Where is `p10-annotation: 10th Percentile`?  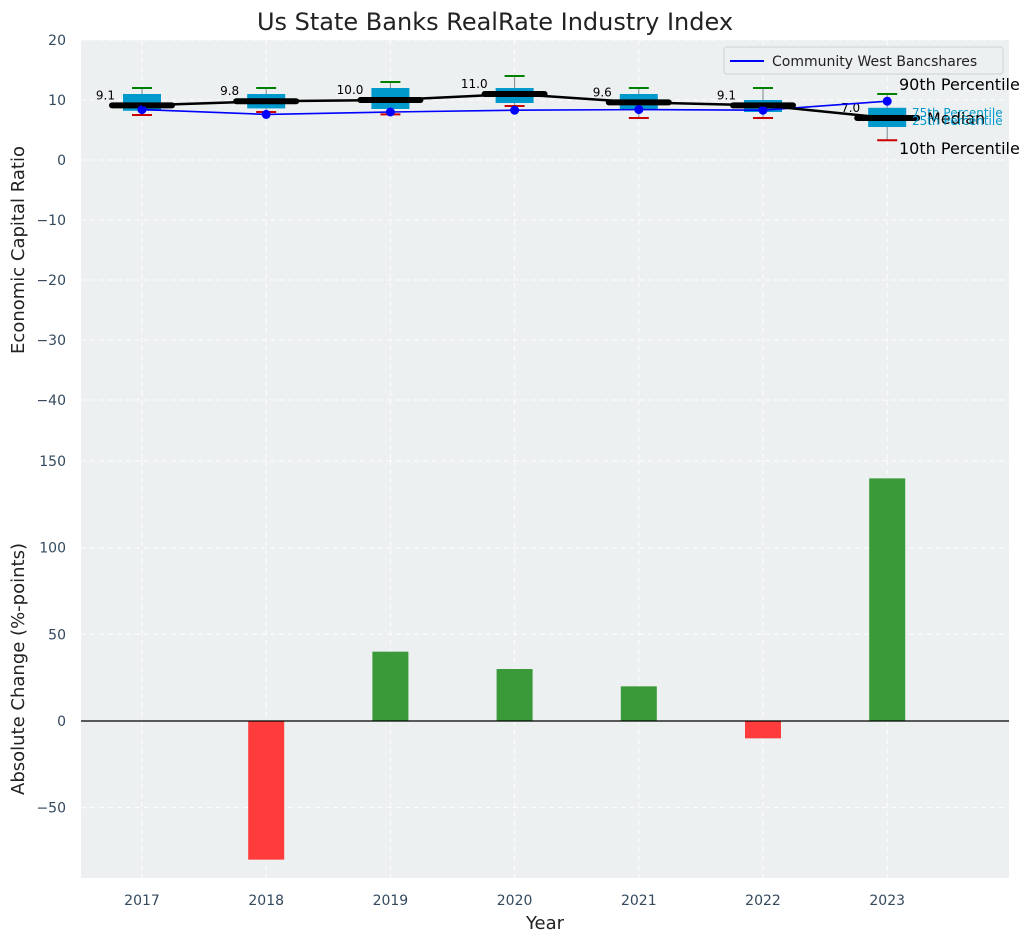
p10-annotation: 10th Percentile is located at coordinates (959, 148).